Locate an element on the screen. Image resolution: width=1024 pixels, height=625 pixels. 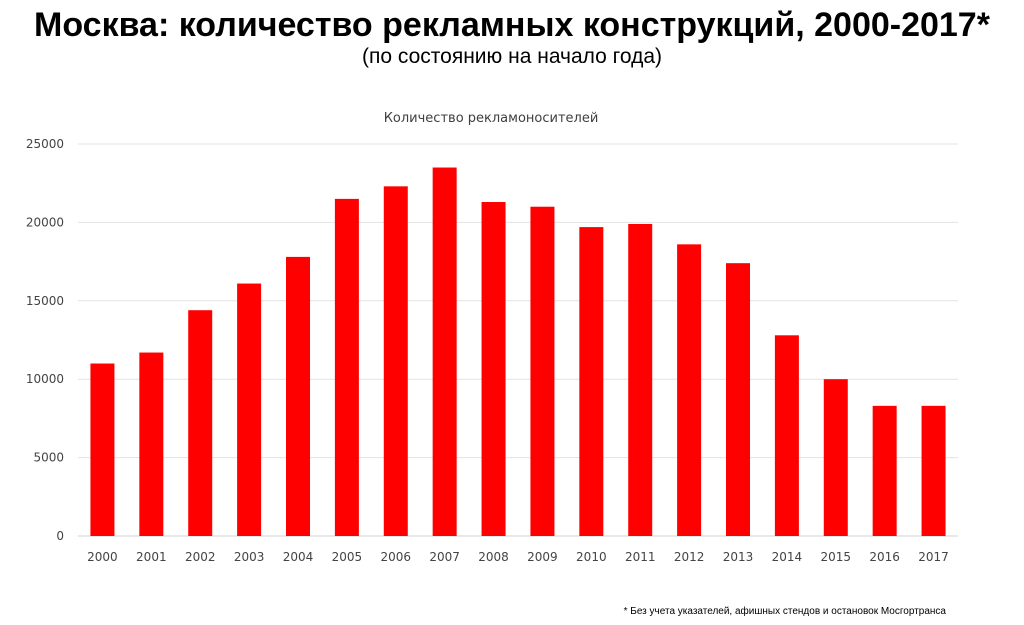
x-tick-label: 2000 is located at coordinates (102, 557).